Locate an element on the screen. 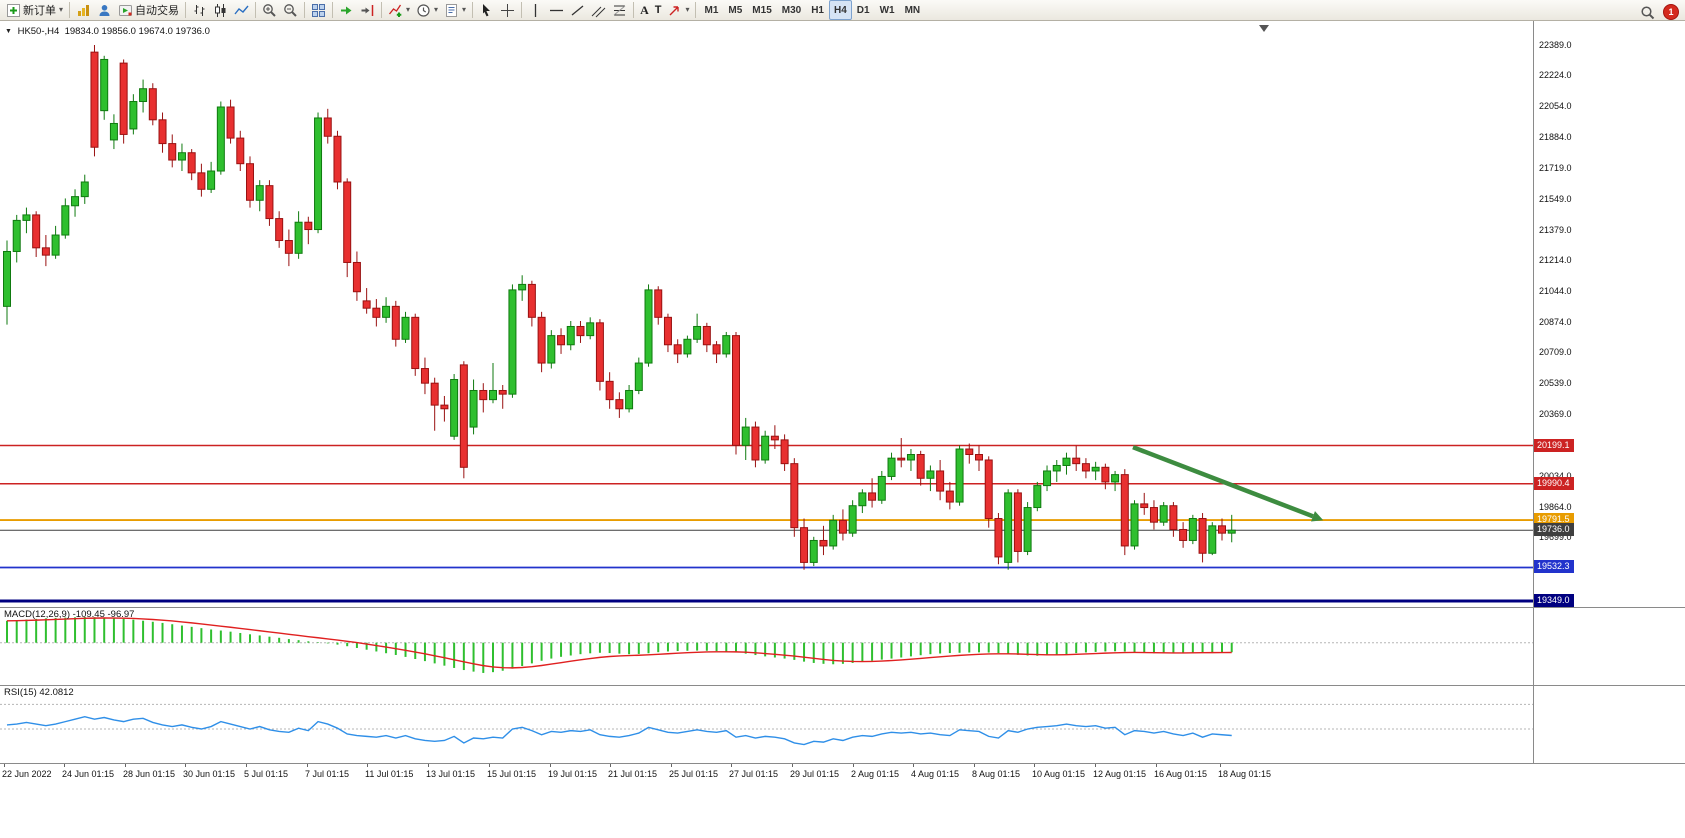  time-axis-label: 22 Jun 2022 is located at coordinates (27, 774).